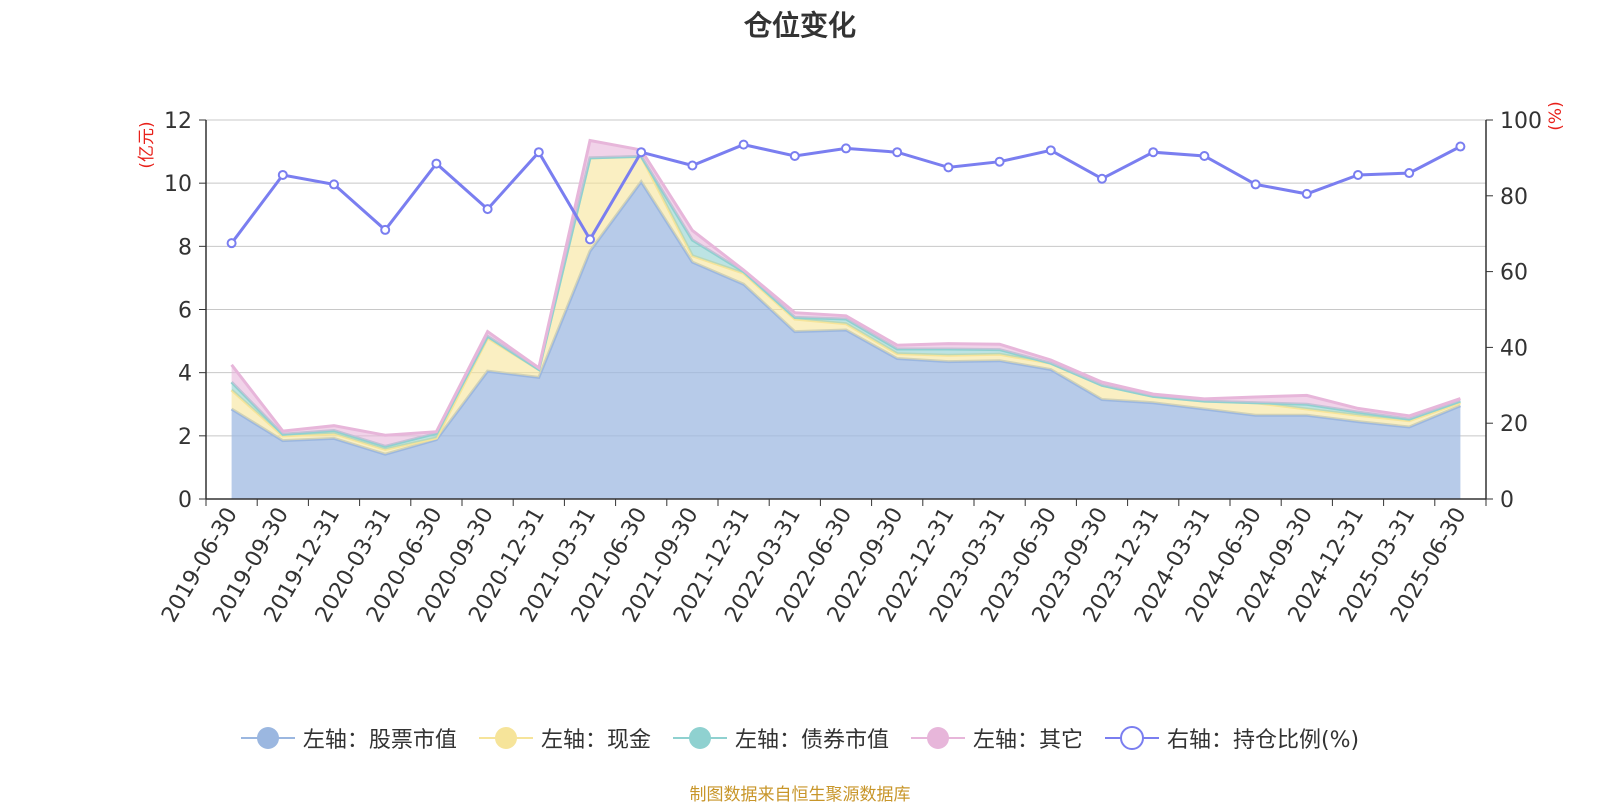  Describe the element at coordinates (185, 437) in the screenshot. I see `left-tick-label: 2` at that location.